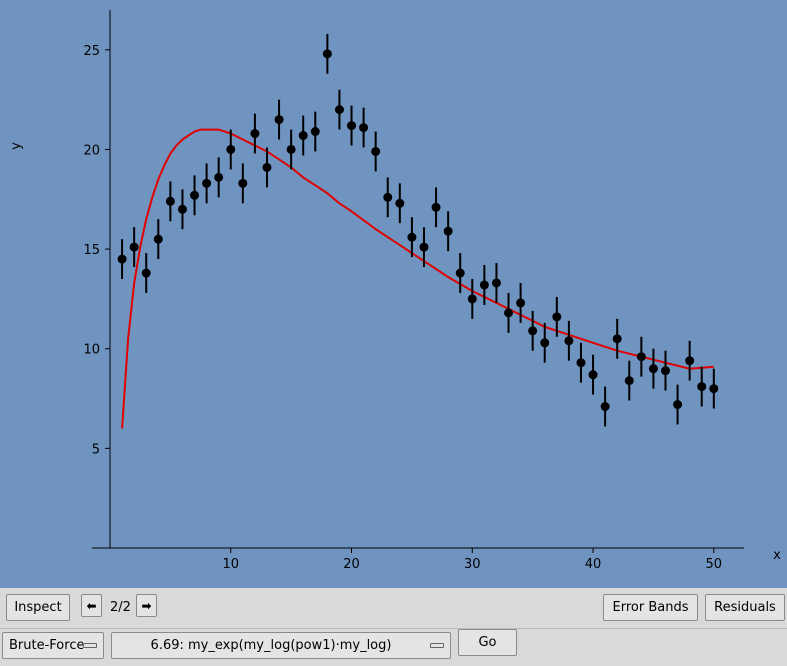  I want to click on go-button: Go, so click(487, 642).